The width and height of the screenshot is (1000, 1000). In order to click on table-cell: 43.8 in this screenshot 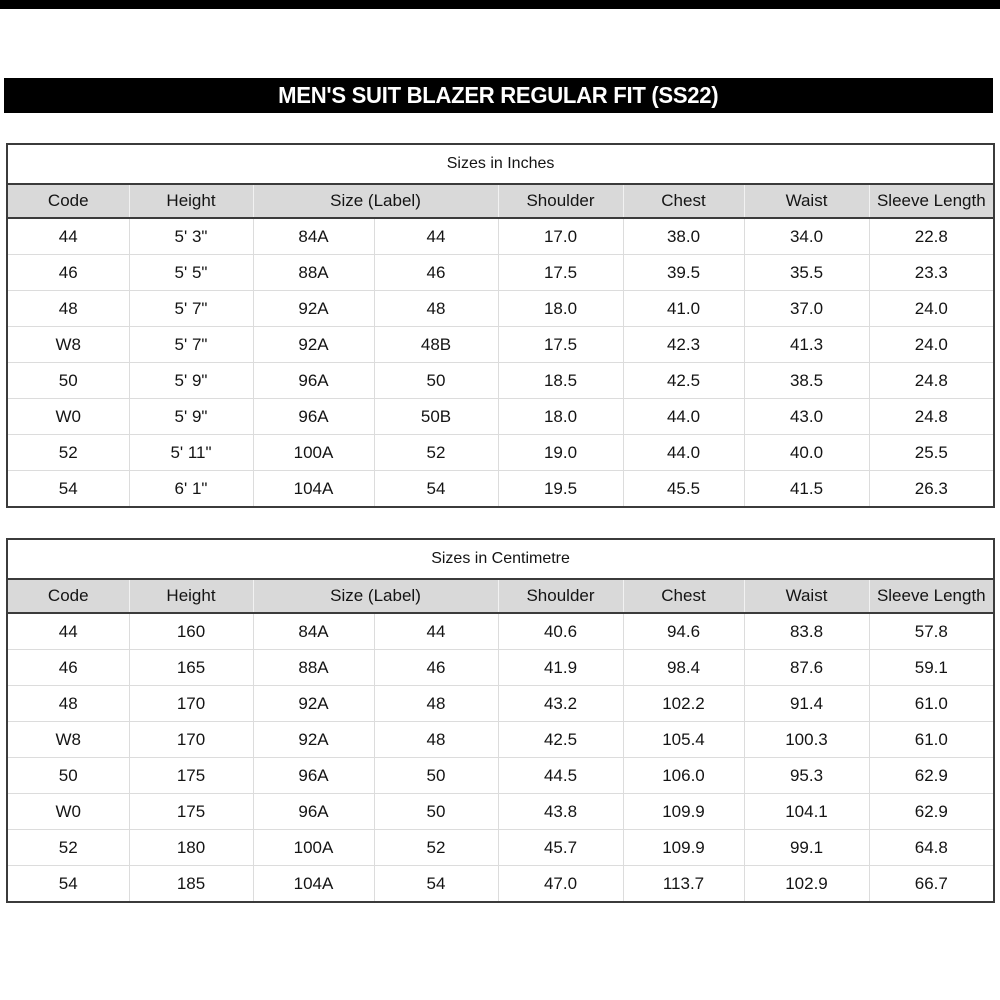, I will do `click(561, 811)`.